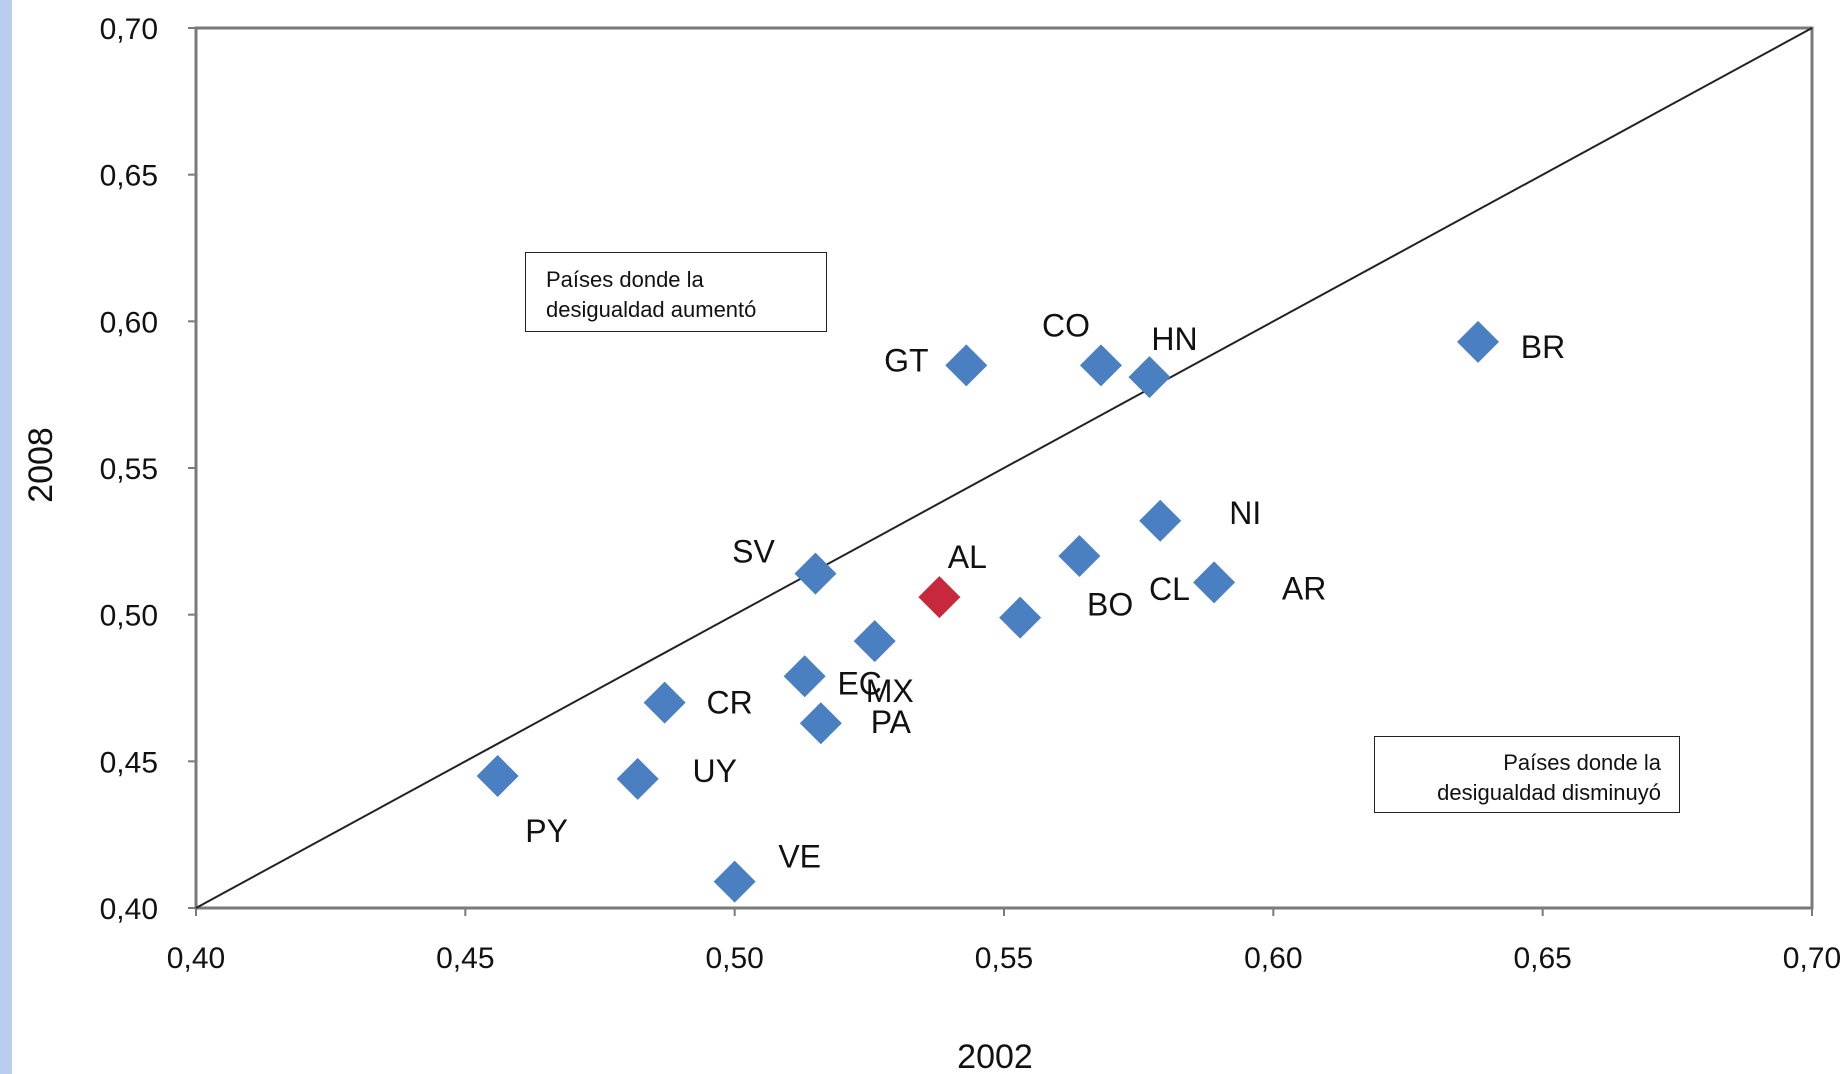  What do you see at coordinates (734, 881) in the screenshot?
I see `point-ve` at bounding box center [734, 881].